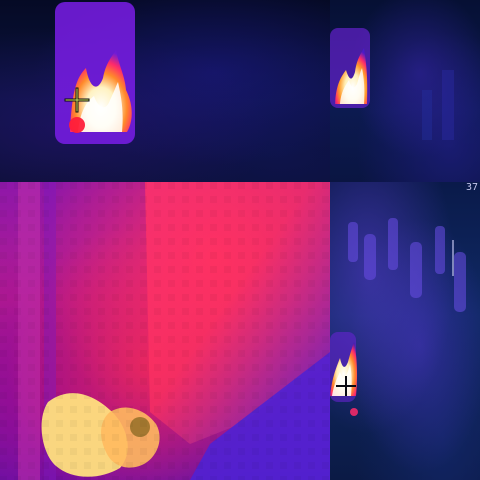  I want to click on top-right-thermal-scene, so click(392, 84).